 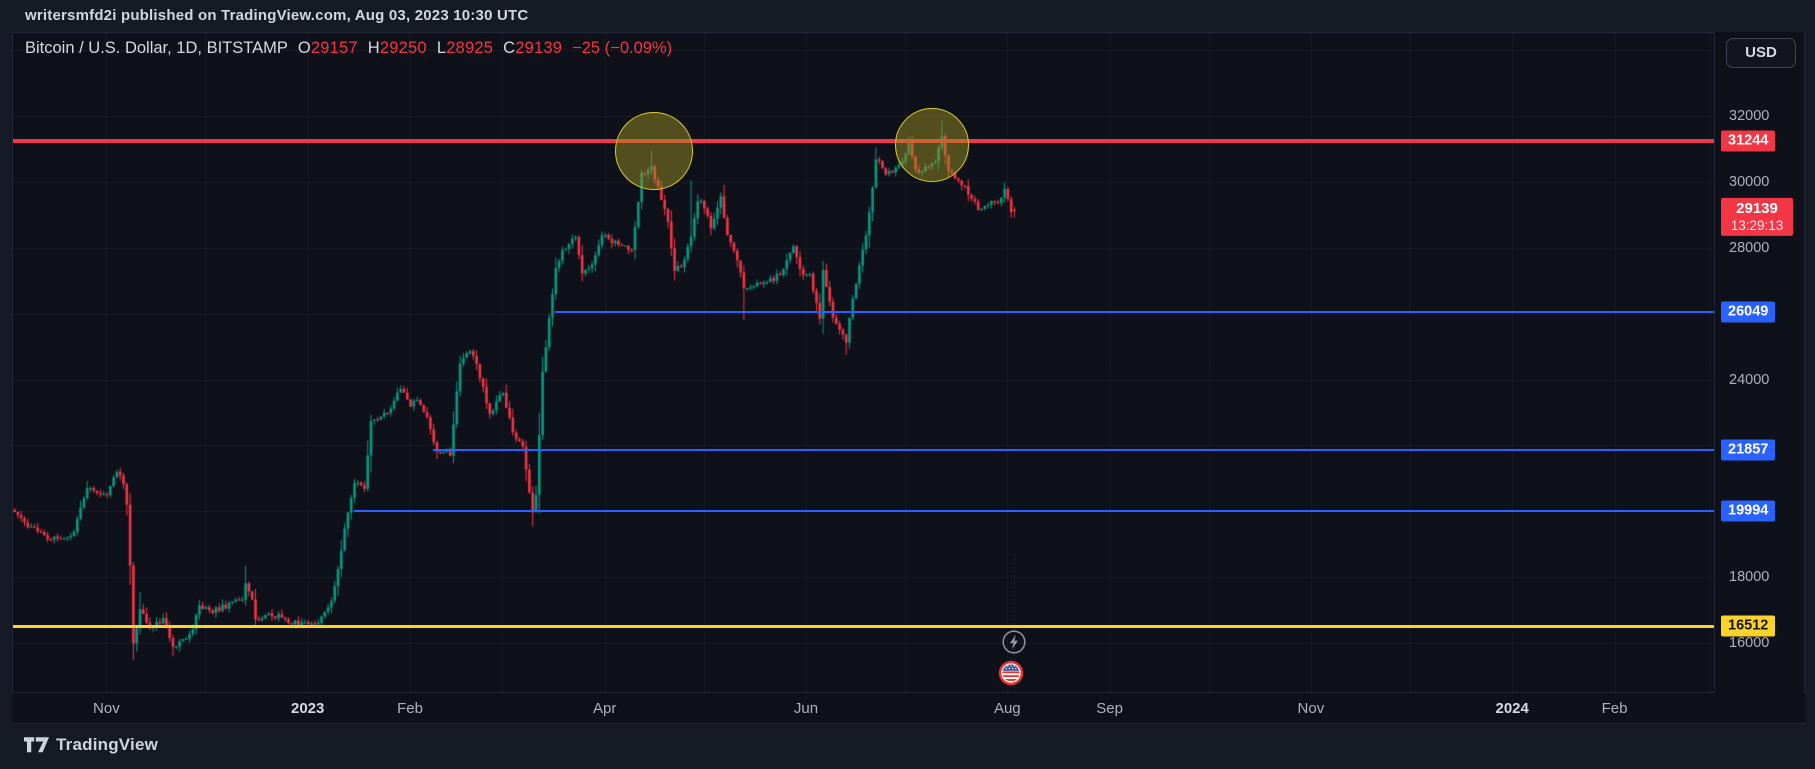 What do you see at coordinates (605, 708) in the screenshot?
I see `time-tick-apr: Apr` at bounding box center [605, 708].